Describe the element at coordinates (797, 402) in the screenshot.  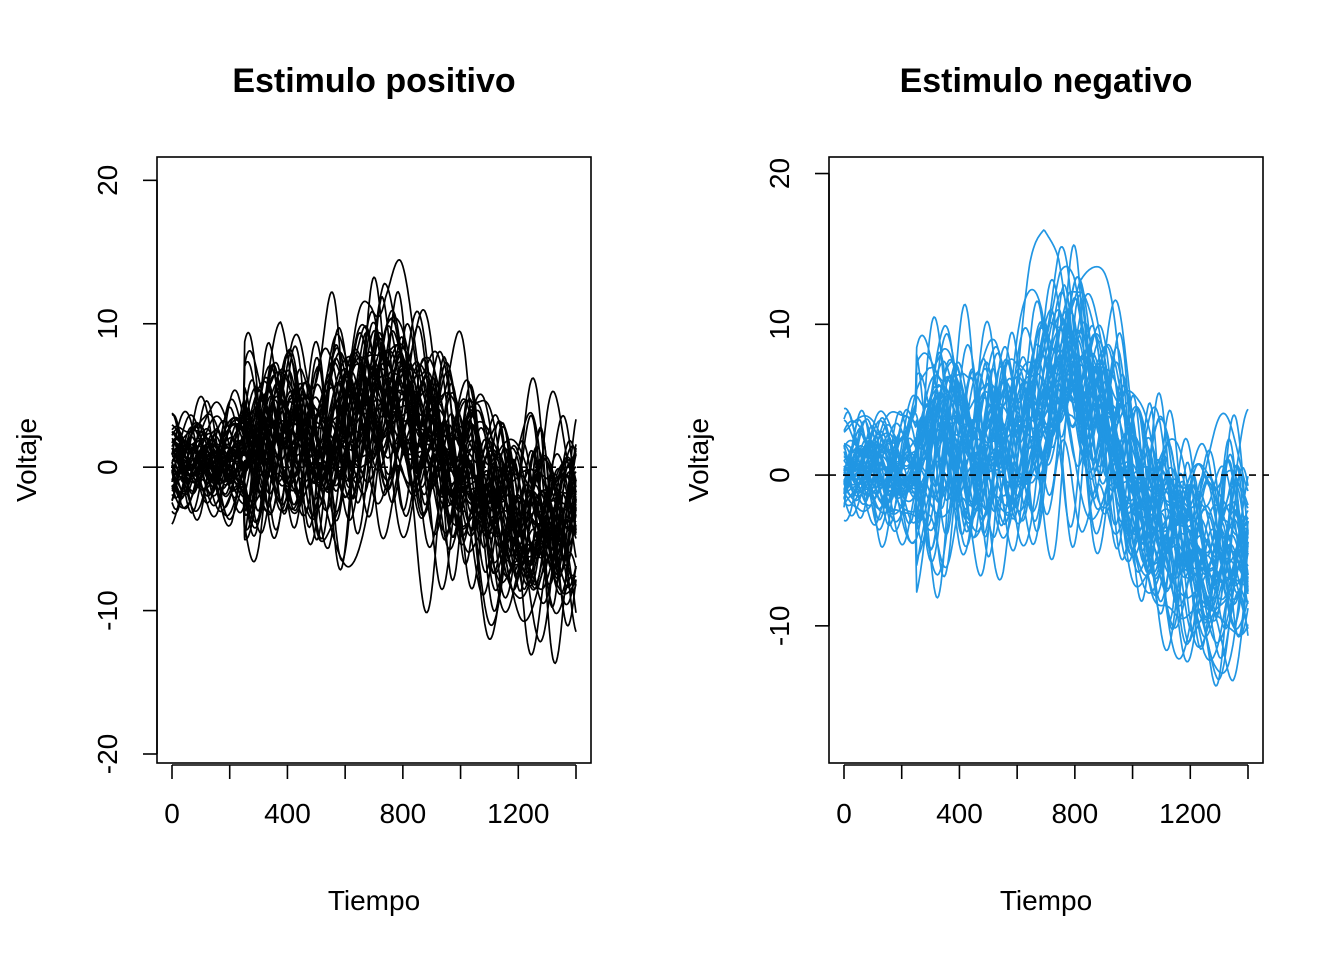
I see `y-axis: -10 0 10 20` at that location.